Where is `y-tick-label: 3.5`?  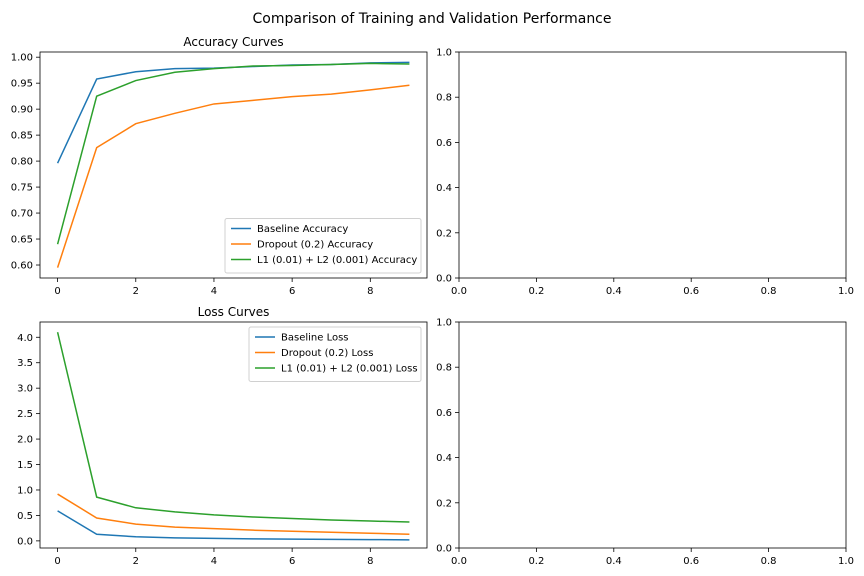 y-tick-label: 3.5 is located at coordinates (25, 363).